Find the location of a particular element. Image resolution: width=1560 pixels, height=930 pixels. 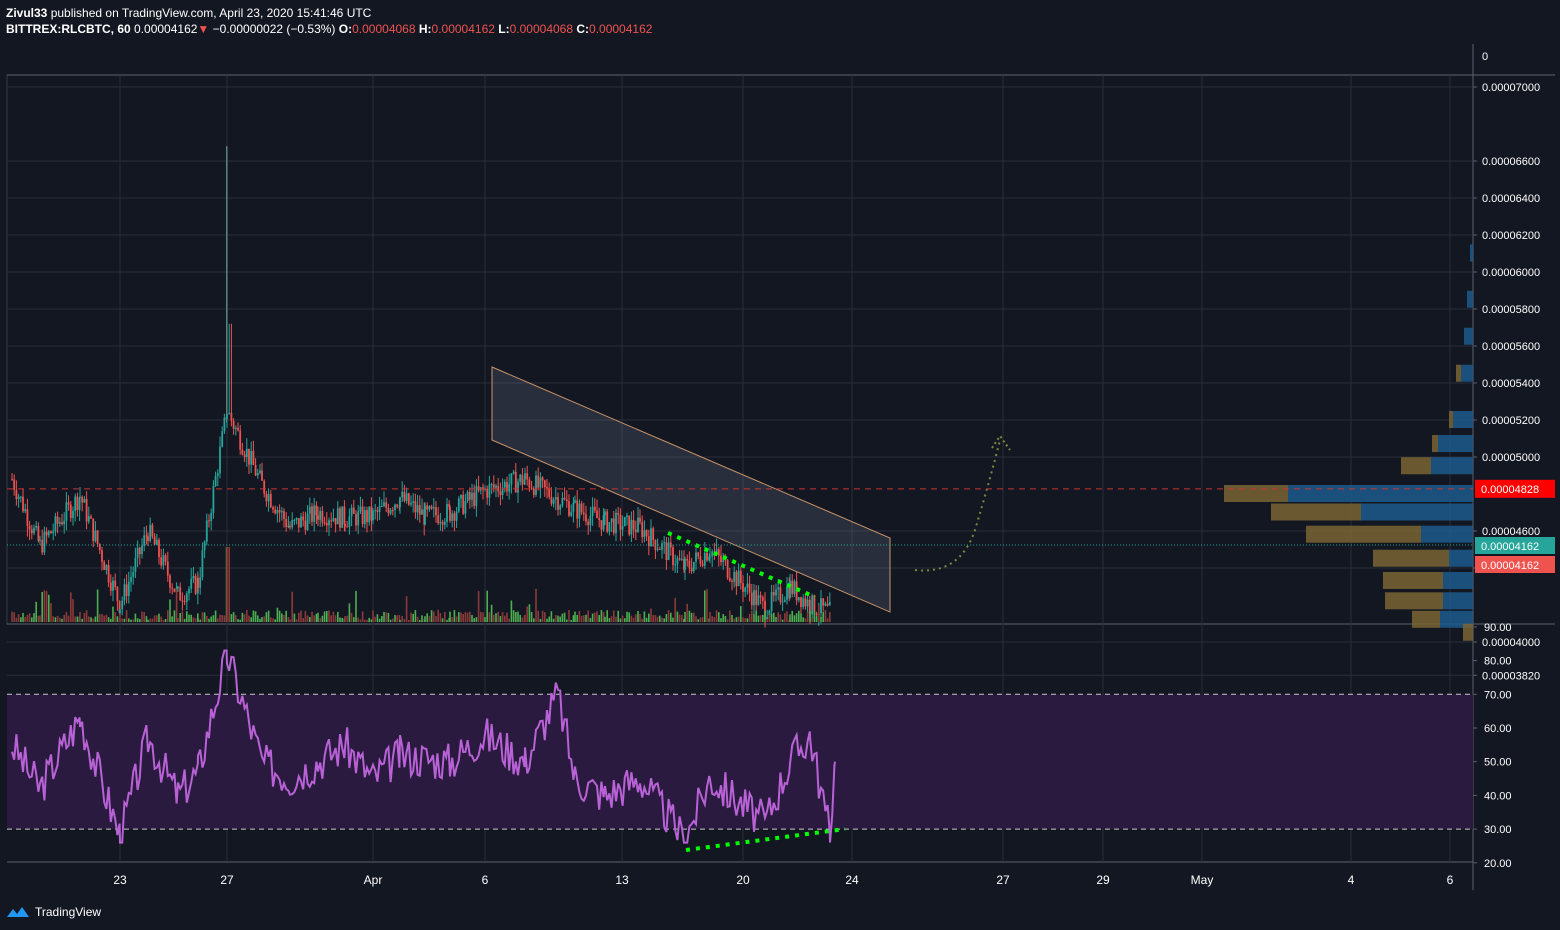

close-label: C: is located at coordinates (583, 29).